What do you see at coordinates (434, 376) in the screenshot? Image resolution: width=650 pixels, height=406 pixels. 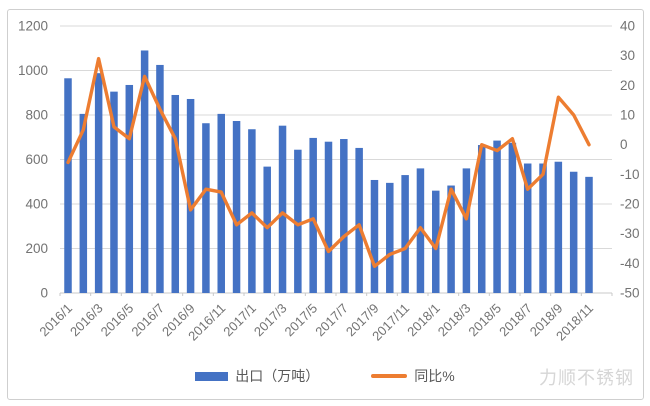 I see `line-series-label: 同比%` at bounding box center [434, 376].